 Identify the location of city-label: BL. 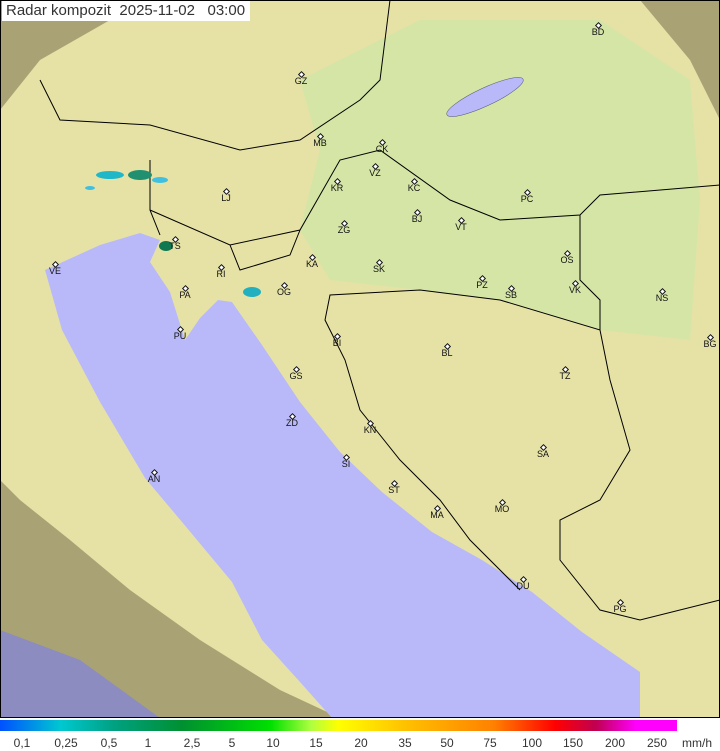
(447, 353).